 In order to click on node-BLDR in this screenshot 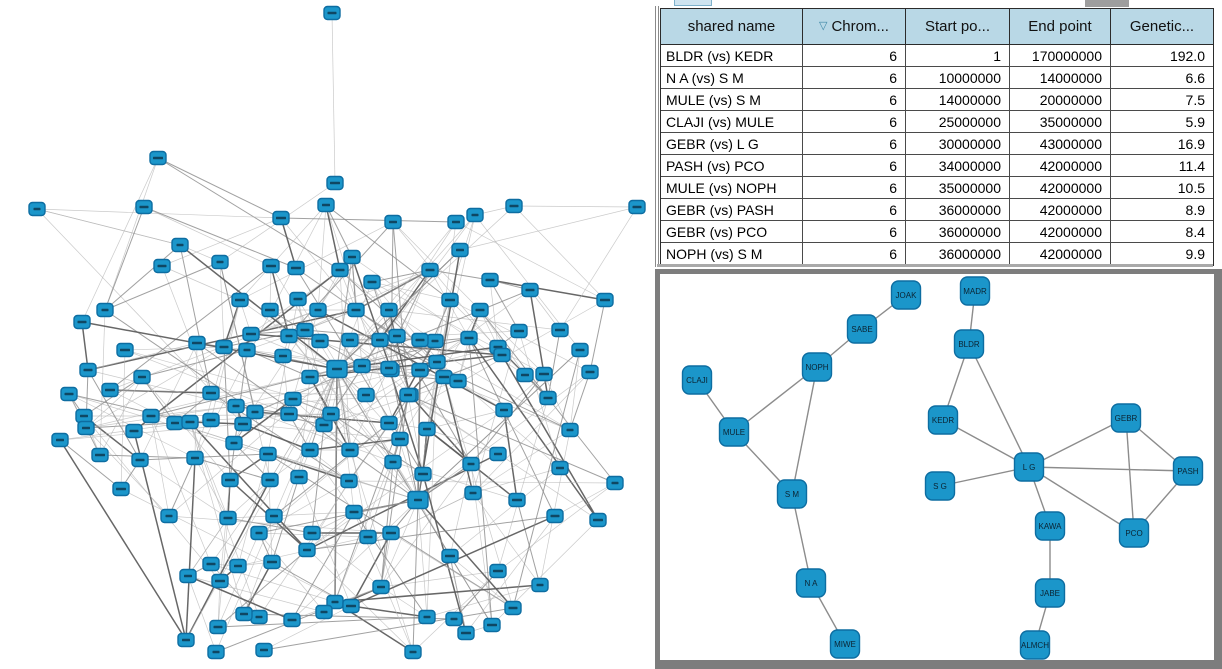, I will do `click(969, 344)`.